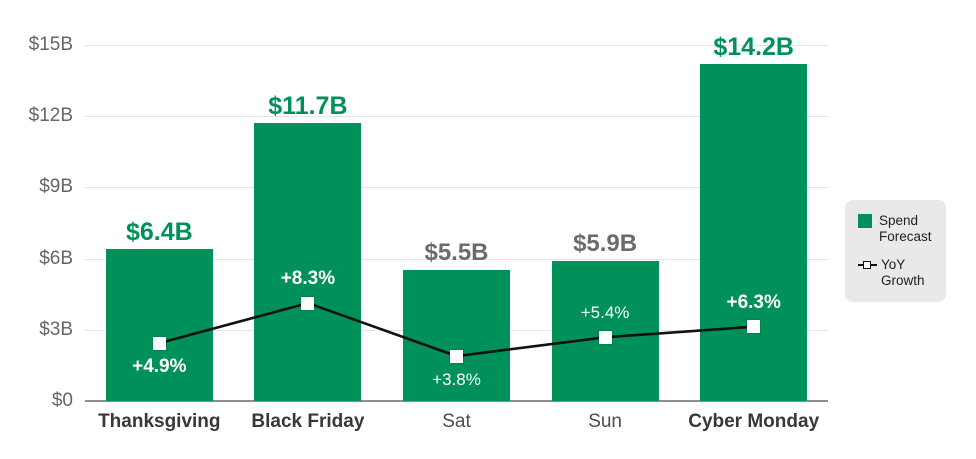  What do you see at coordinates (605, 313) in the screenshot?
I see `yoy-growth-label: +5.4%` at bounding box center [605, 313].